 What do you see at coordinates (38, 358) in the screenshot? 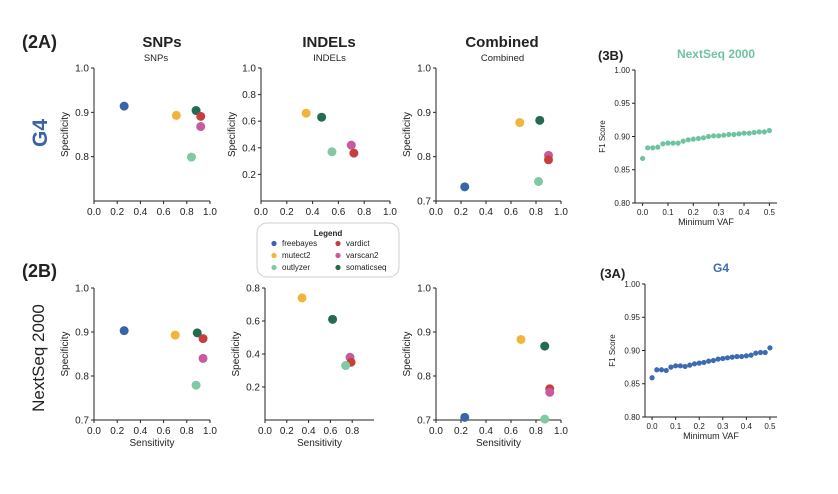
I see `row-label-nextseq: NextSeq 2000` at bounding box center [38, 358].